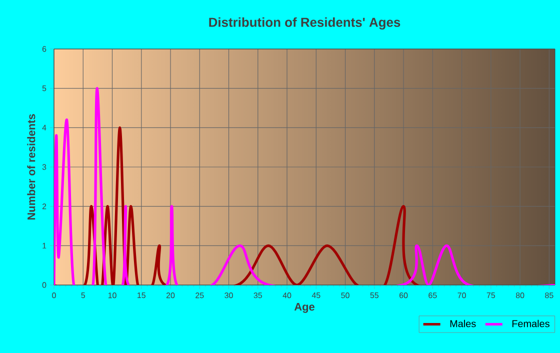 The height and width of the screenshot is (353, 560). What do you see at coordinates (31, 167) in the screenshot?
I see `y-axis-title: Number of residents` at bounding box center [31, 167].